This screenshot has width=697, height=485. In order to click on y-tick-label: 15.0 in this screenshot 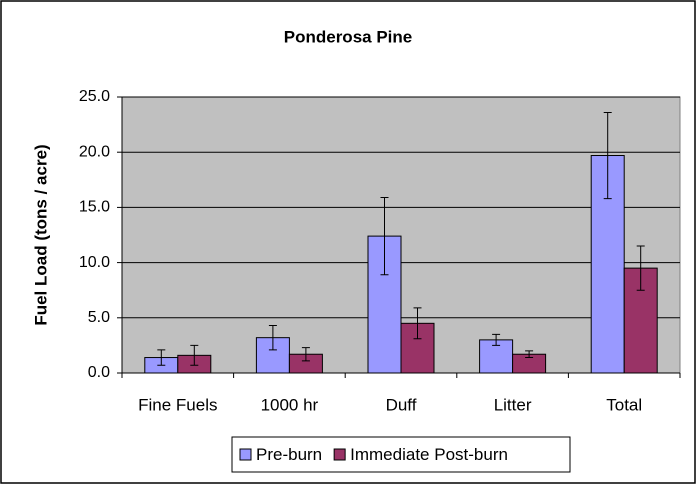, I will do `click(94, 207)`.